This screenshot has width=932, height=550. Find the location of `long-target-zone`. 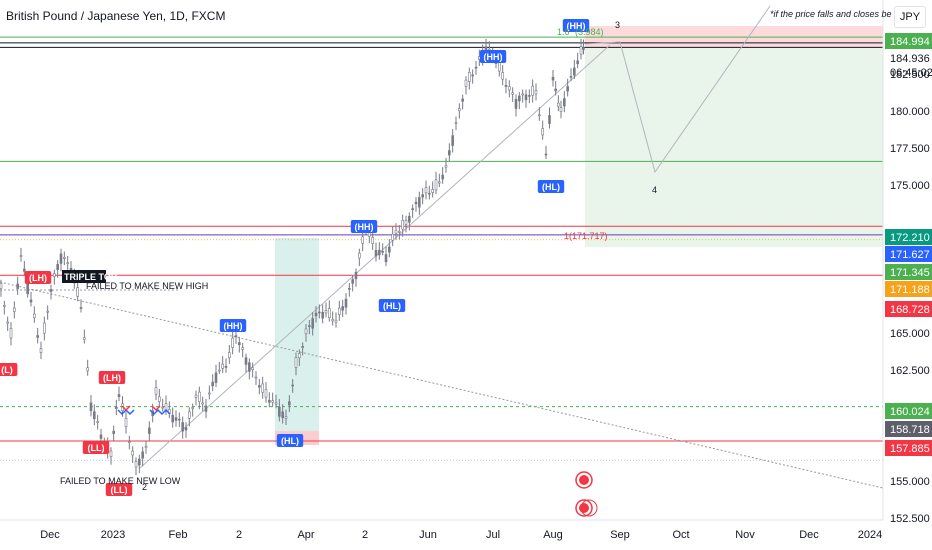

long-target-zone is located at coordinates (297, 334).